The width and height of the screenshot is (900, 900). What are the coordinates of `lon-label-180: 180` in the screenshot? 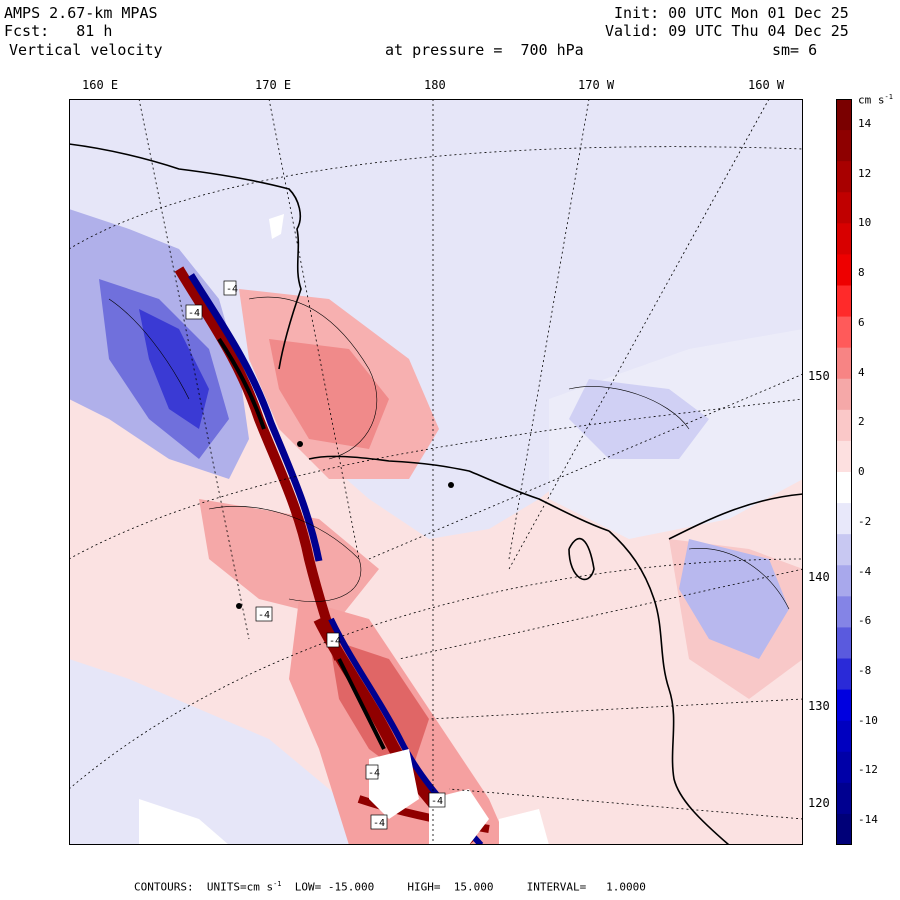 It's located at (435, 85).